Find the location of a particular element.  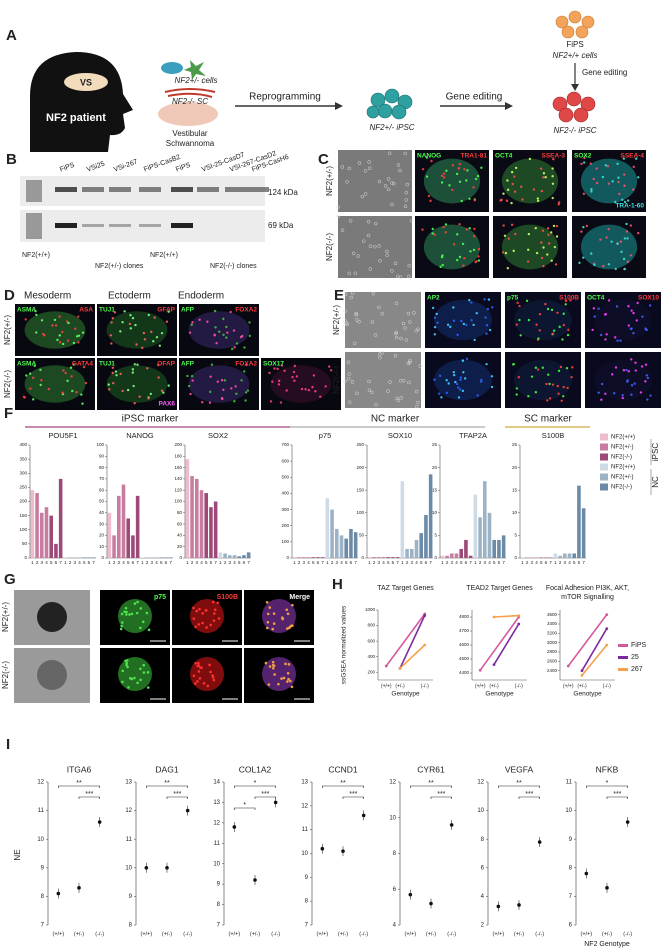

stain-label: FOXA2 is located at coordinates (246, 310).